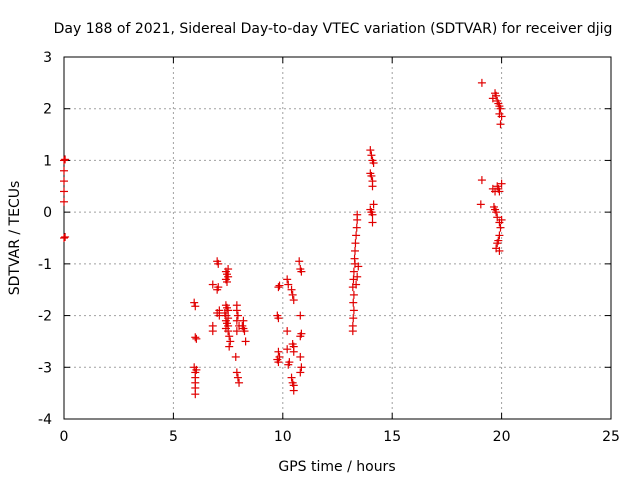 This screenshot has width=640, height=480. Describe the element at coordinates (64, 437) in the screenshot. I see `x-tick-label: 0` at that location.